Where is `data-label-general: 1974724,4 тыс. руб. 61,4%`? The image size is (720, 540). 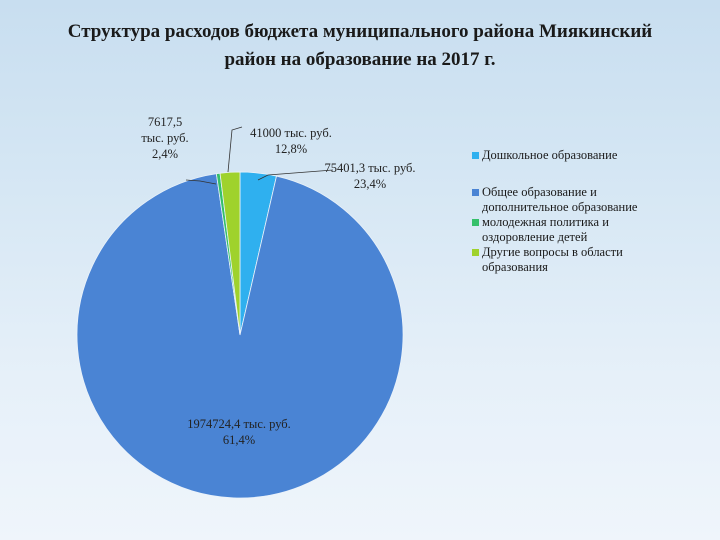
data-label-general: 1974724,4 тыс. руб. 61,4% is located at coordinates (239, 432).